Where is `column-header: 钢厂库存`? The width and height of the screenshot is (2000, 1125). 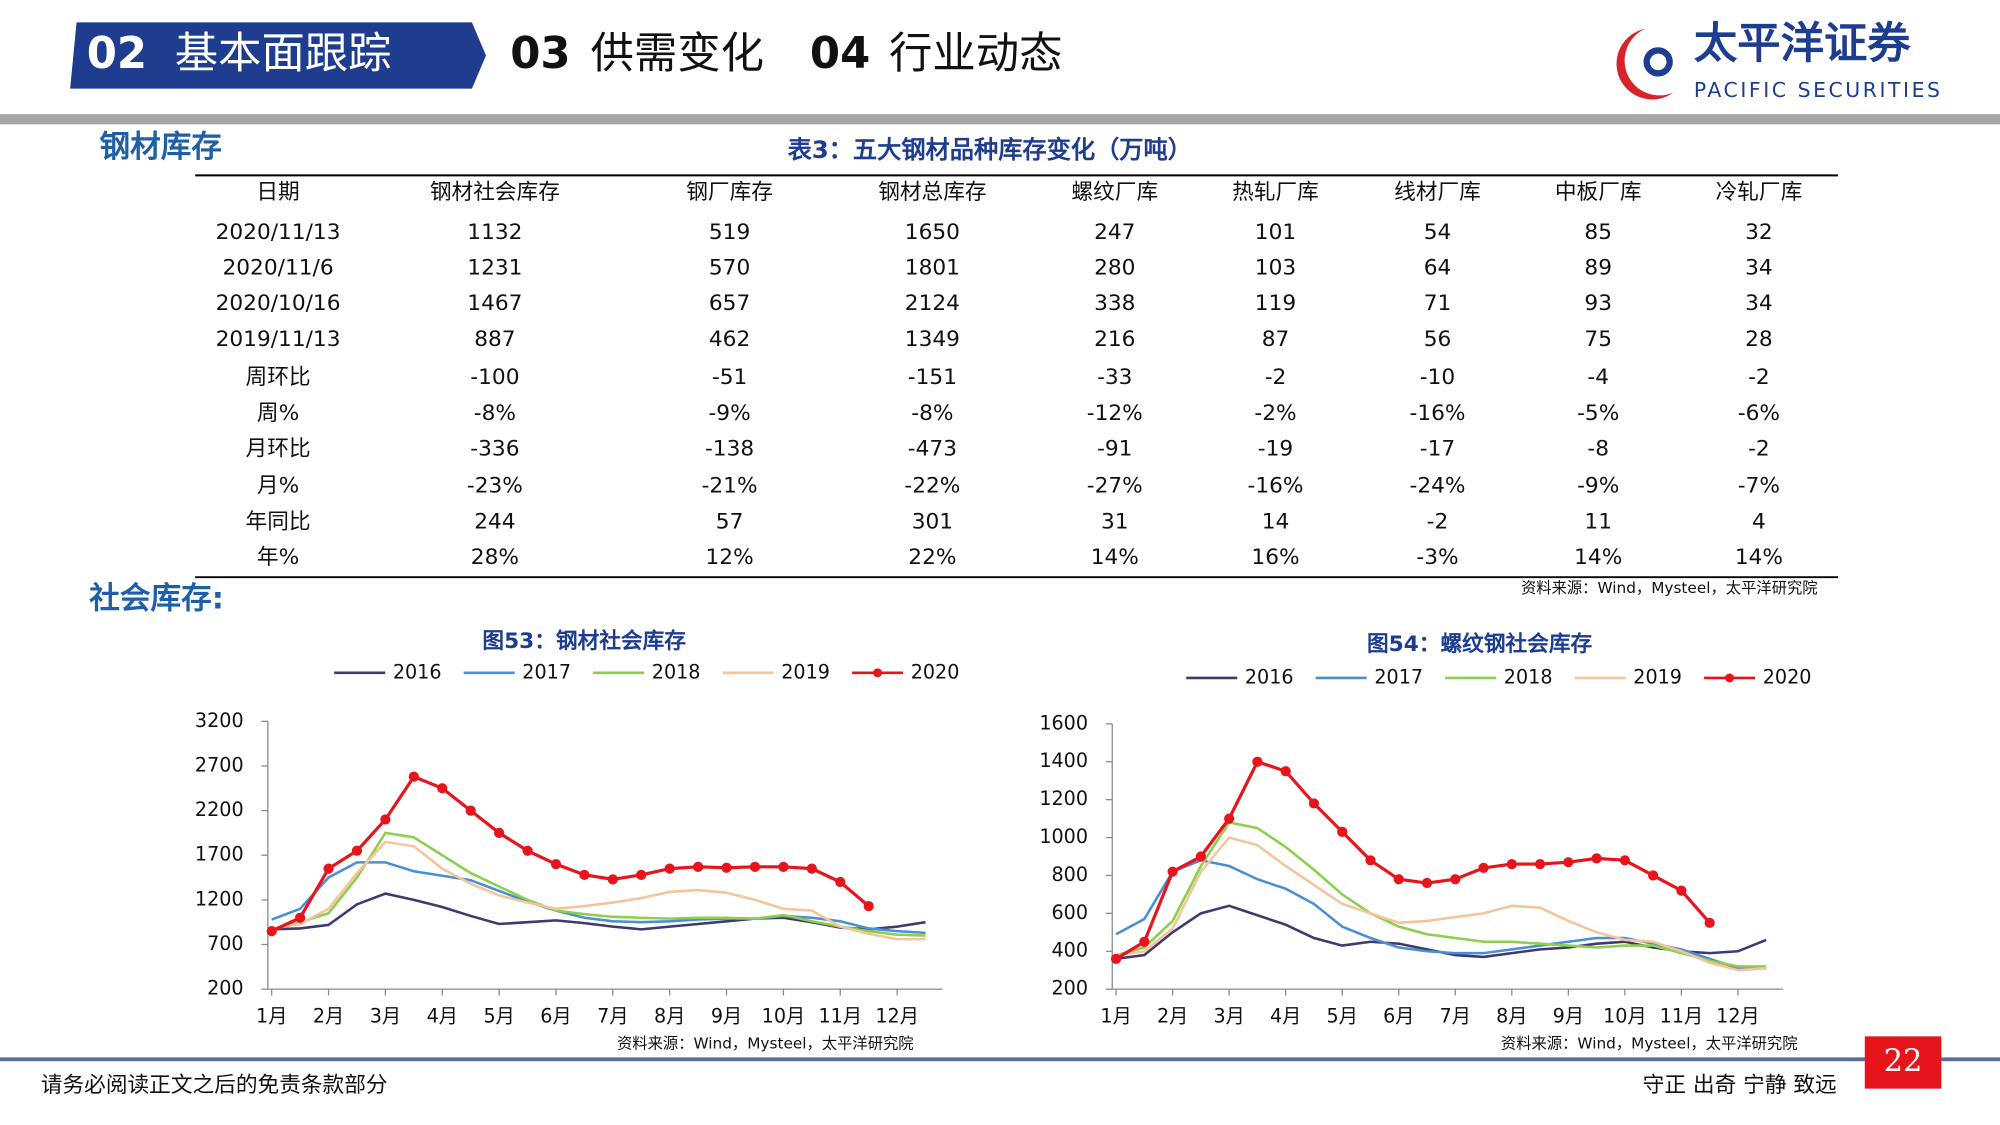
column-header: 钢厂库存 is located at coordinates (729, 192).